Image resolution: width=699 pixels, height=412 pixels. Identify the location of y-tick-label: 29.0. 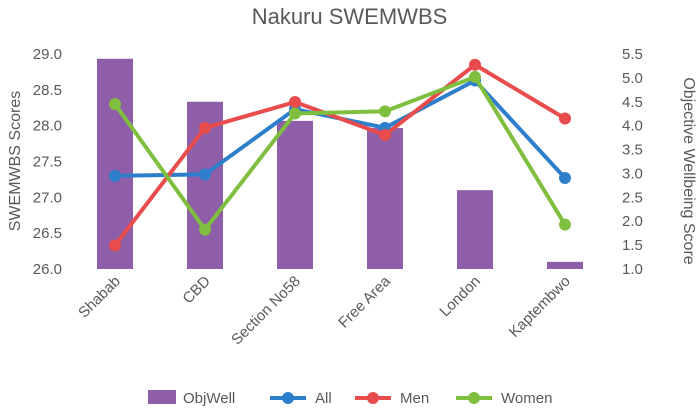
(47, 54).